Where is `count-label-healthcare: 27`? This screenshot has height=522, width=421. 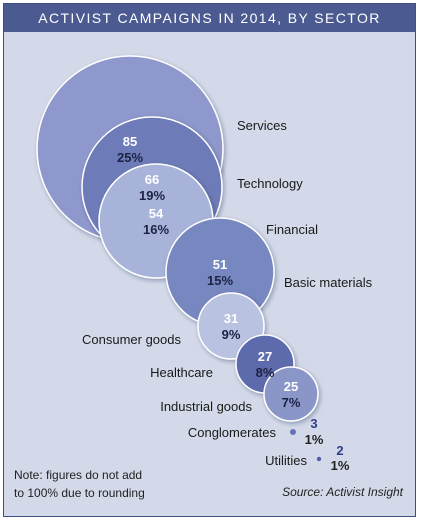
count-label-healthcare: 27 is located at coordinates (265, 356).